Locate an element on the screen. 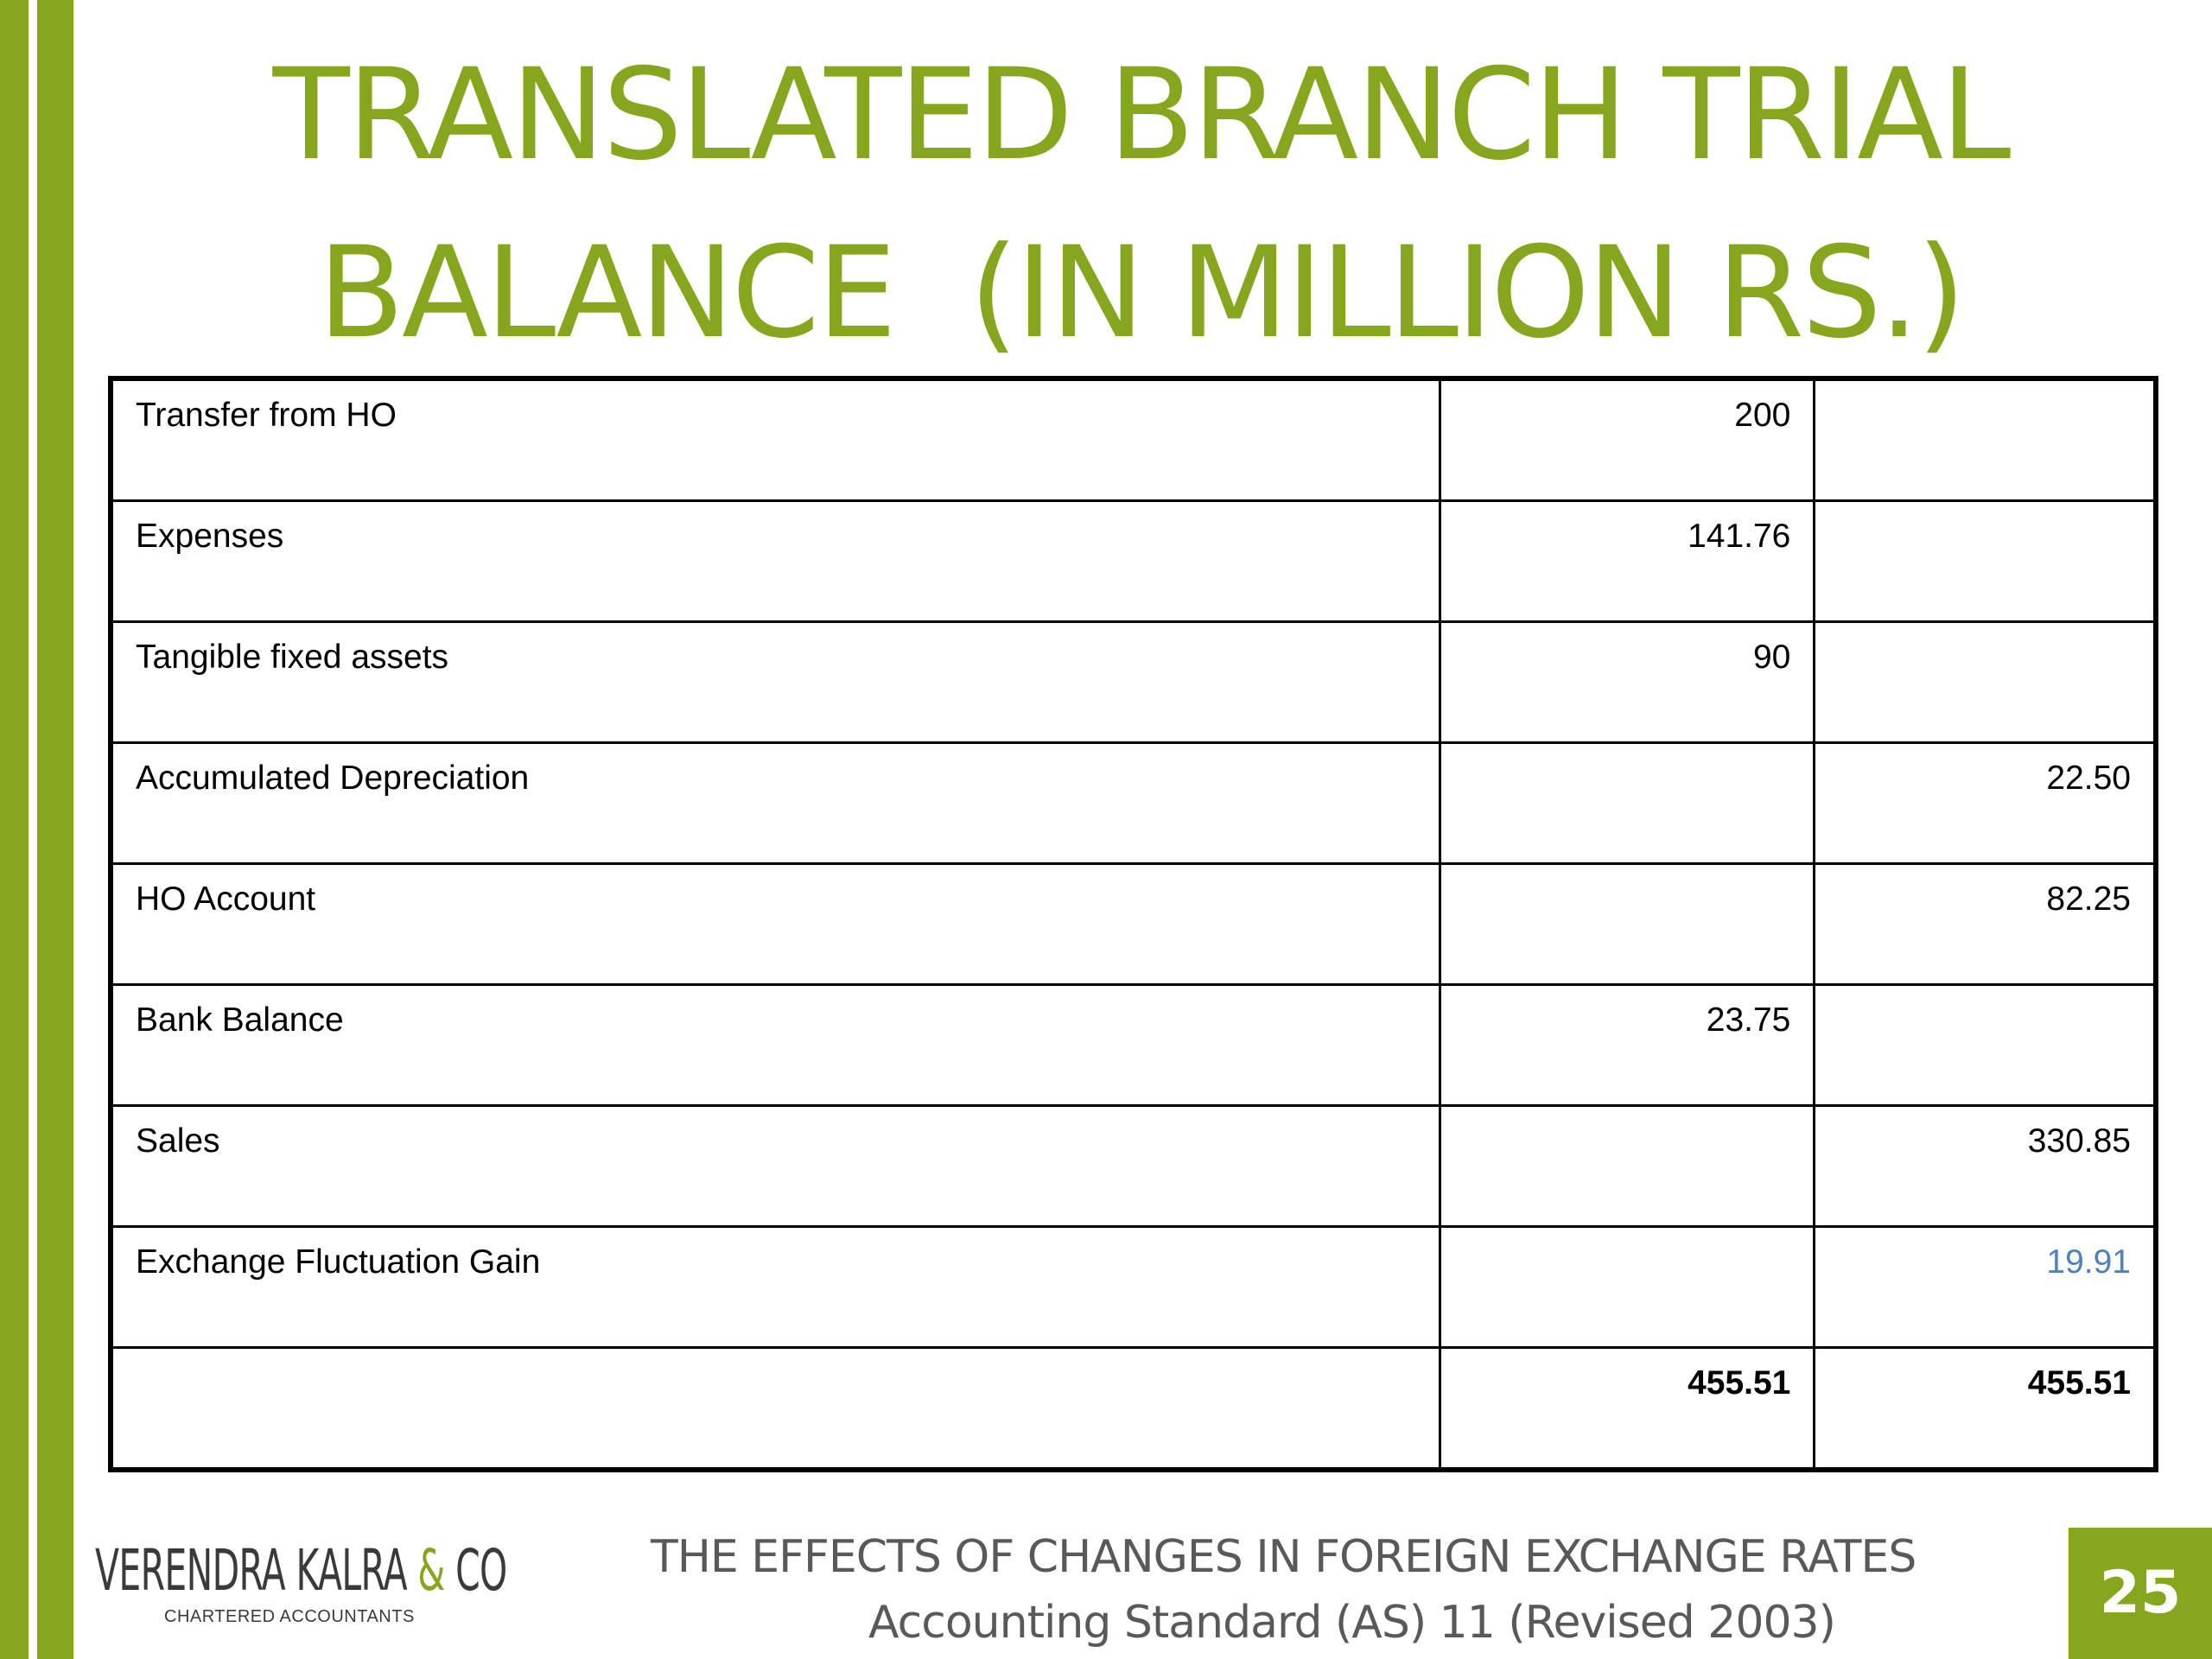  slide-title-line-2: BALANCE (IN MILLION RS.) is located at coordinates (1141, 292).